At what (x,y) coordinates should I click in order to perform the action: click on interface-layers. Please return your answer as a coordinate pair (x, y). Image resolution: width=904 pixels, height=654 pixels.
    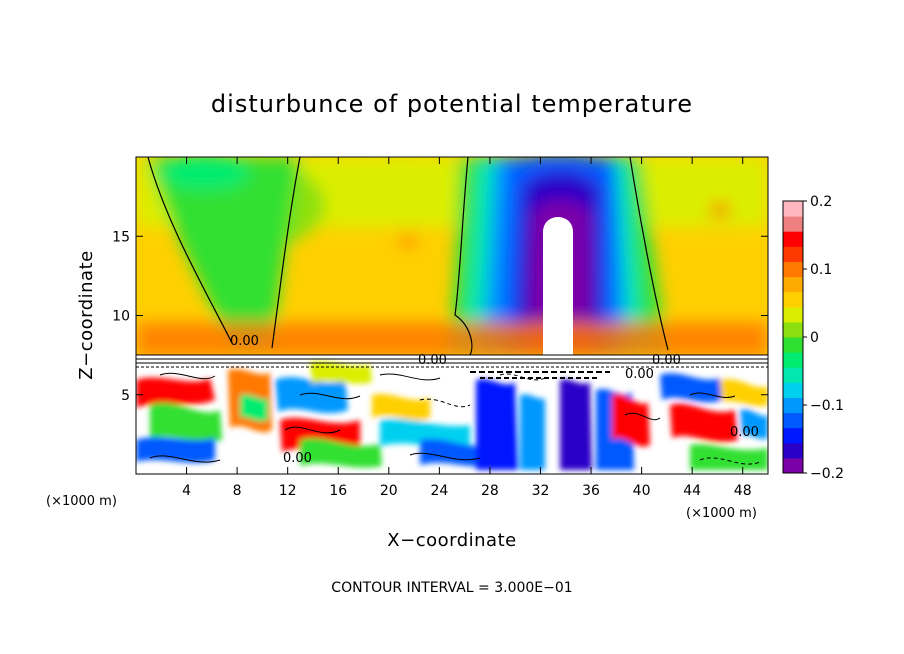
    Looking at the image, I should click on (452, 366).